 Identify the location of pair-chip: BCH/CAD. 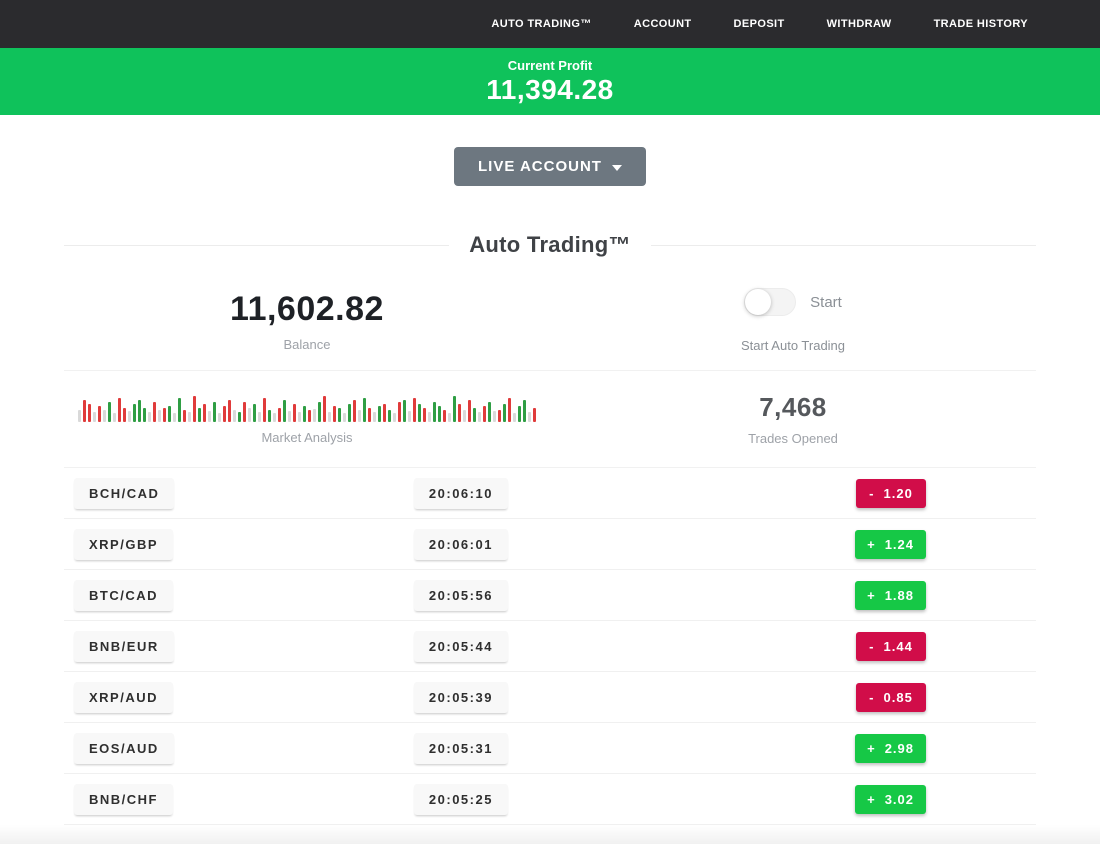
(124, 493).